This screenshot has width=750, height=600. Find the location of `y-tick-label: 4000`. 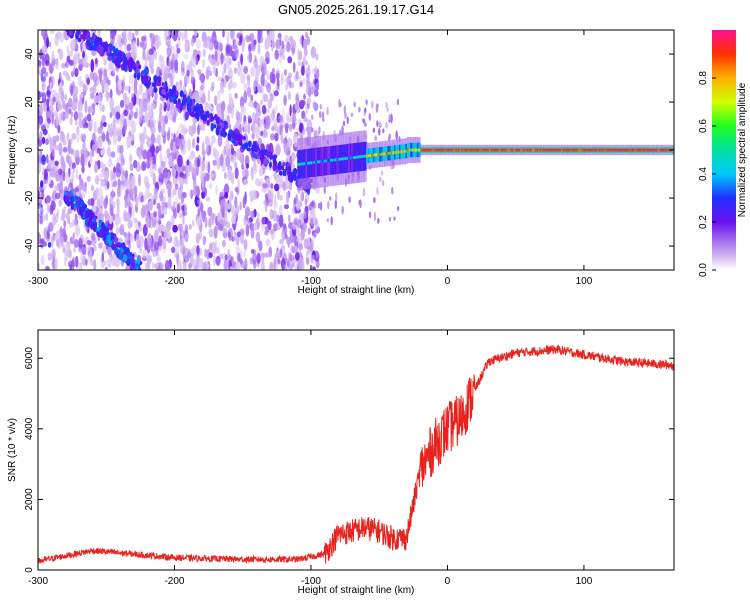

y-tick-label: 4000 is located at coordinates (29, 428).